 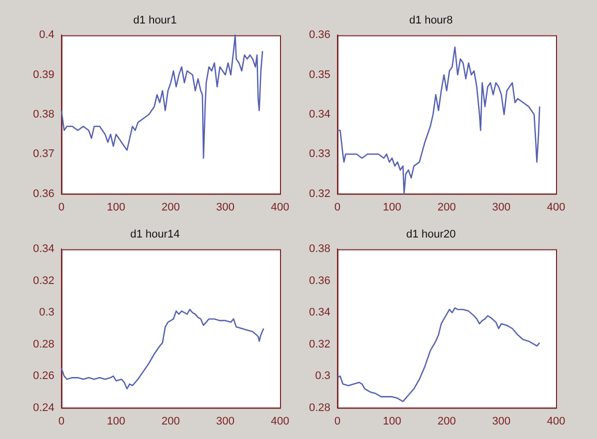 What do you see at coordinates (319, 74) in the screenshot?
I see `y-tick-label: 0.35` at bounding box center [319, 74].